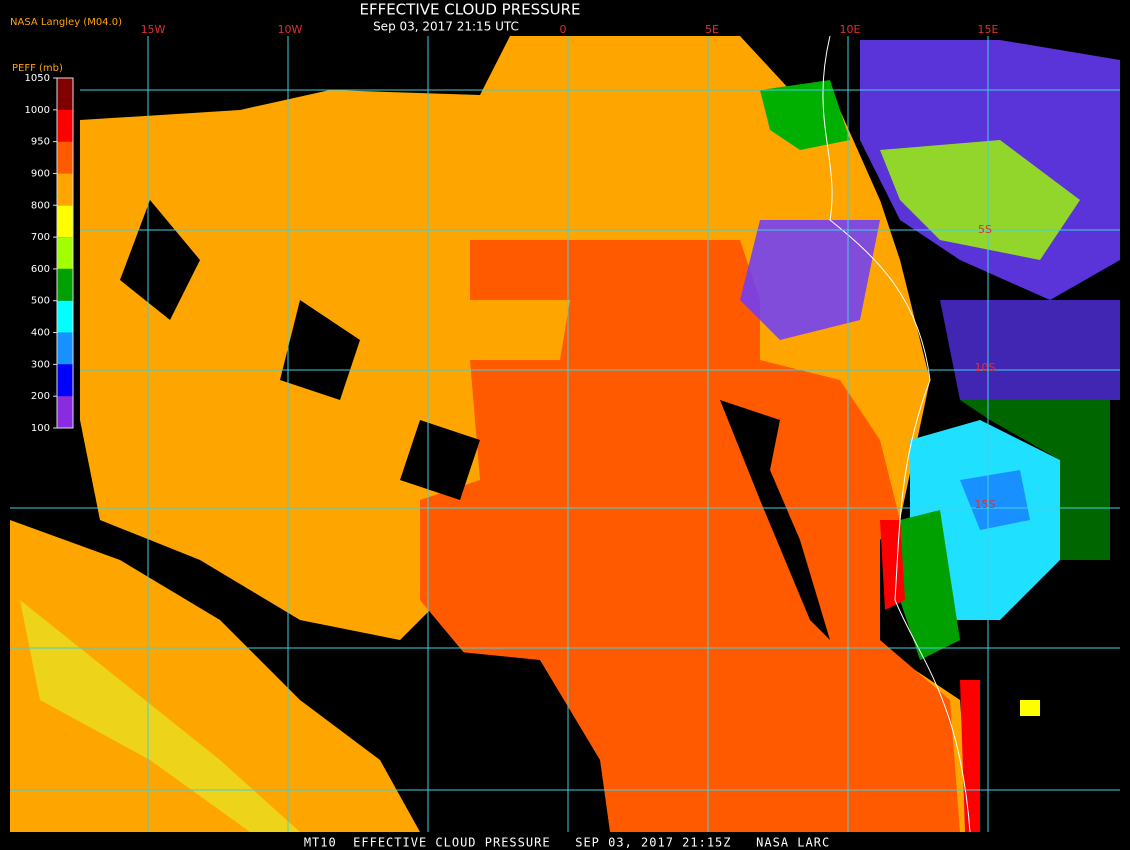 The height and width of the screenshot is (850, 1130). Describe the element at coordinates (49, 253) in the screenshot. I see `colorbar: 1050 1000 950 900 800 700 600 500 400 300 200 100` at that location.